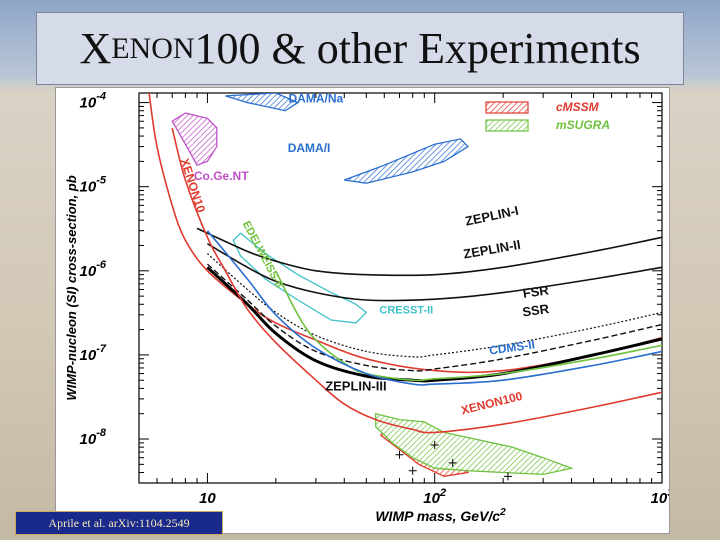 Image resolution: width=720 pixels, height=540 pixels. What do you see at coordinates (492, 216) in the screenshot?
I see `curve-label-zeplin-i: ZEPLIN-I` at bounding box center [492, 216].